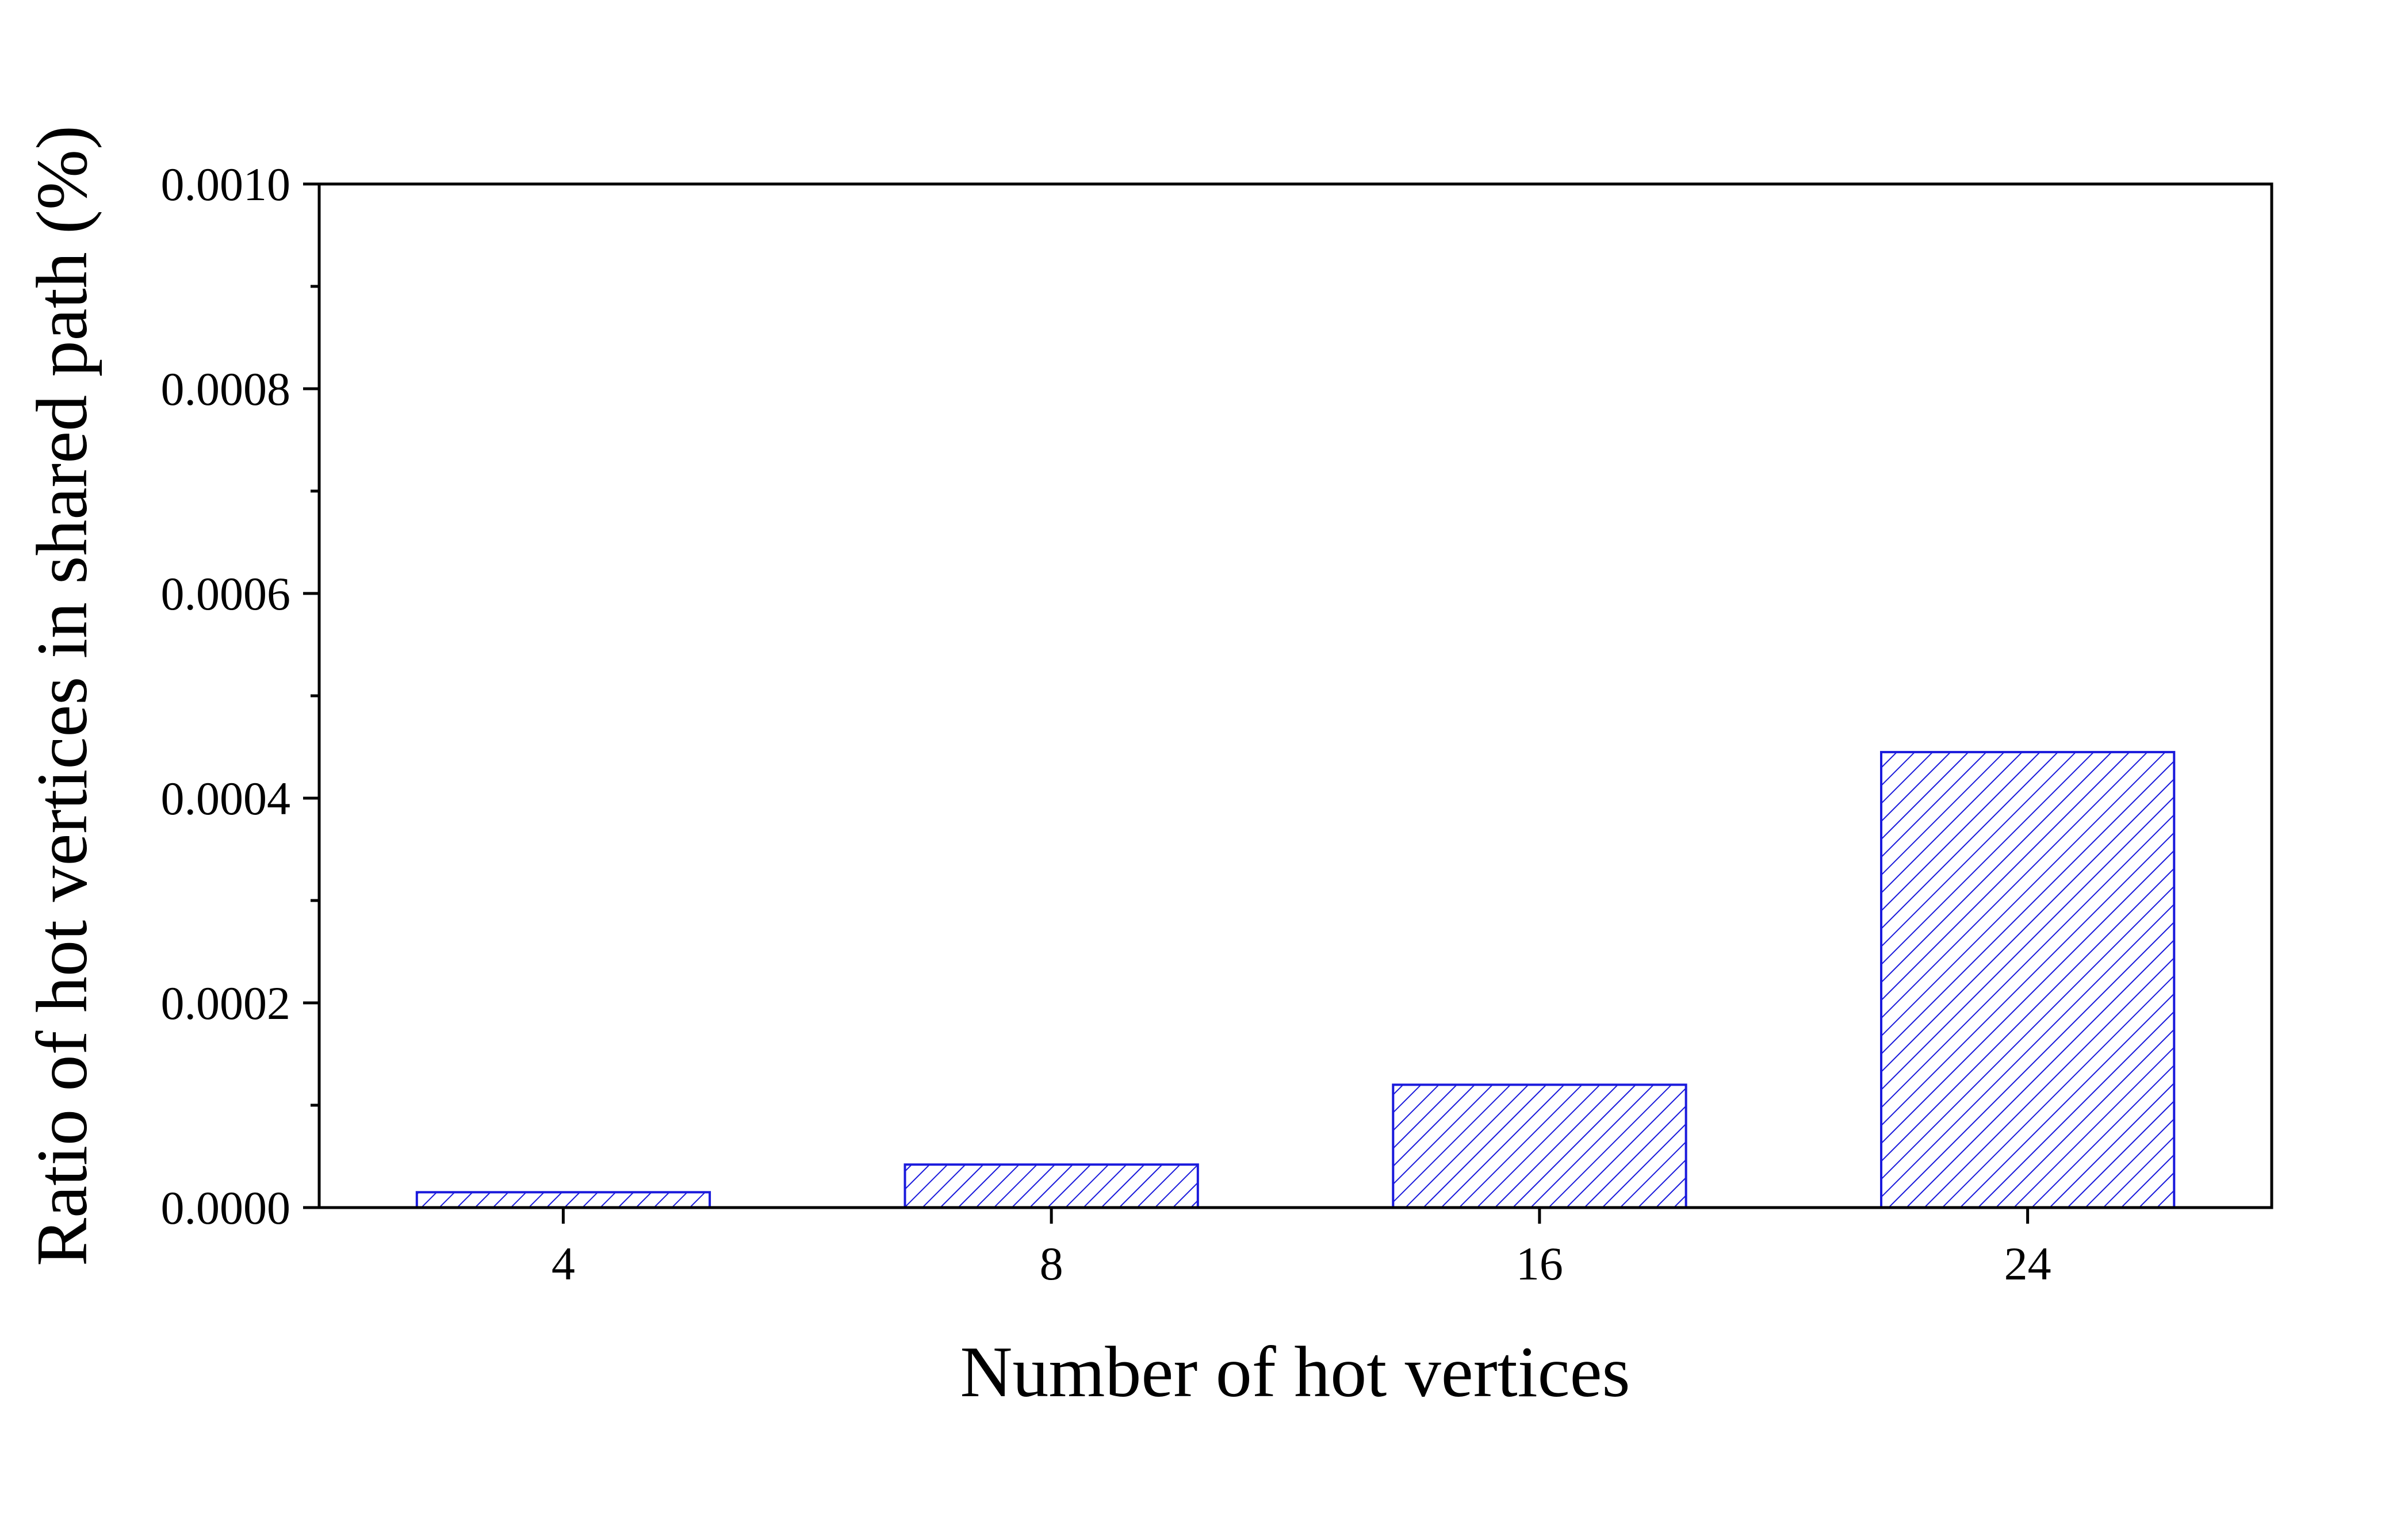  I want to click on x-tick-label: 16, so click(1539, 1263).